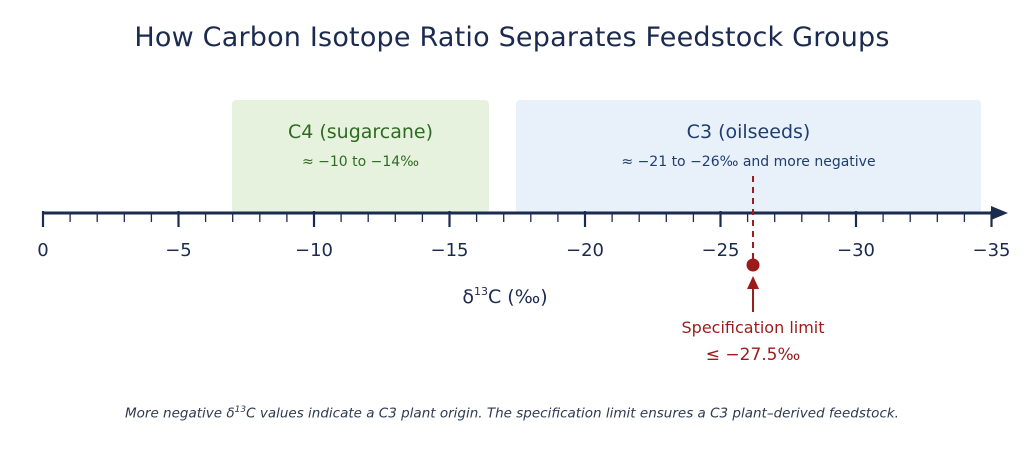 The image size is (1024, 455). What do you see at coordinates (999, 213) in the screenshot?
I see `axis-arrow-icon` at bounding box center [999, 213].